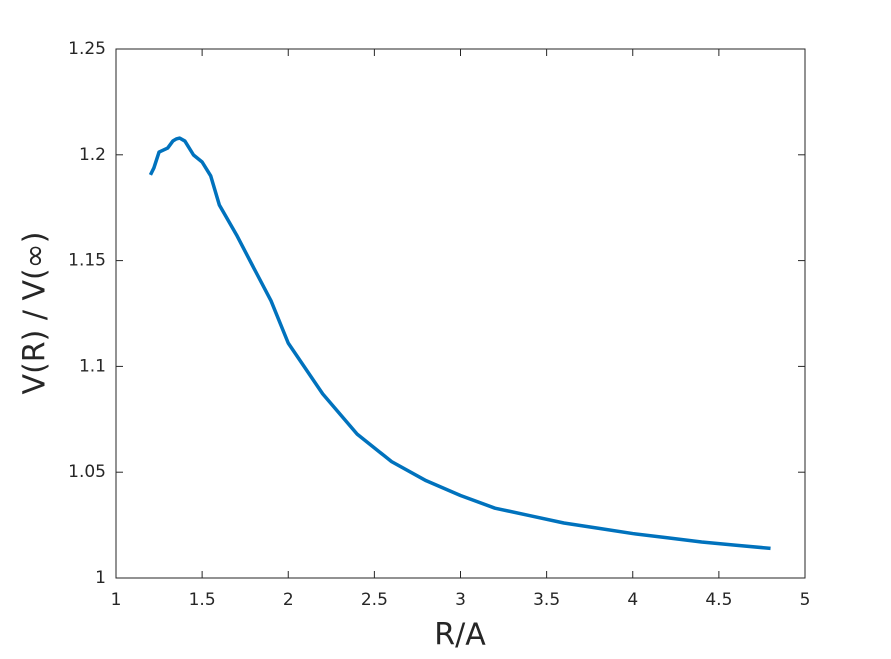  Describe the element at coordinates (100, 578) in the screenshot. I see `y-tick-label: 1` at that location.